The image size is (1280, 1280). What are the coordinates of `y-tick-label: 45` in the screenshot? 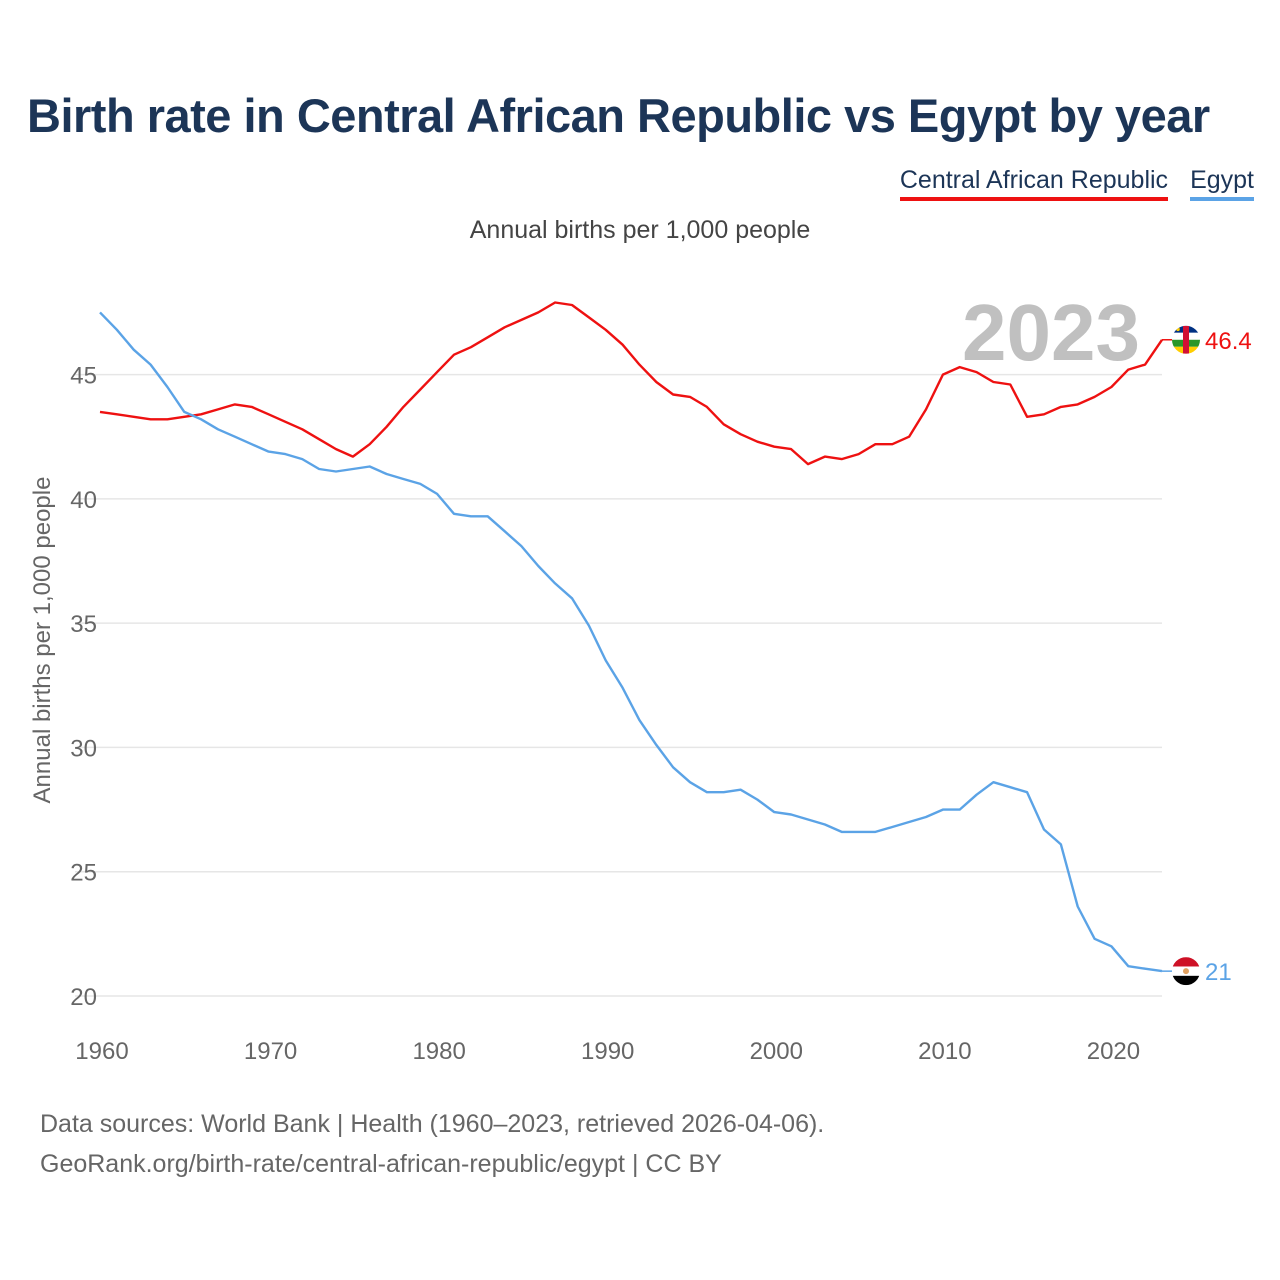 It's located at (83, 376).